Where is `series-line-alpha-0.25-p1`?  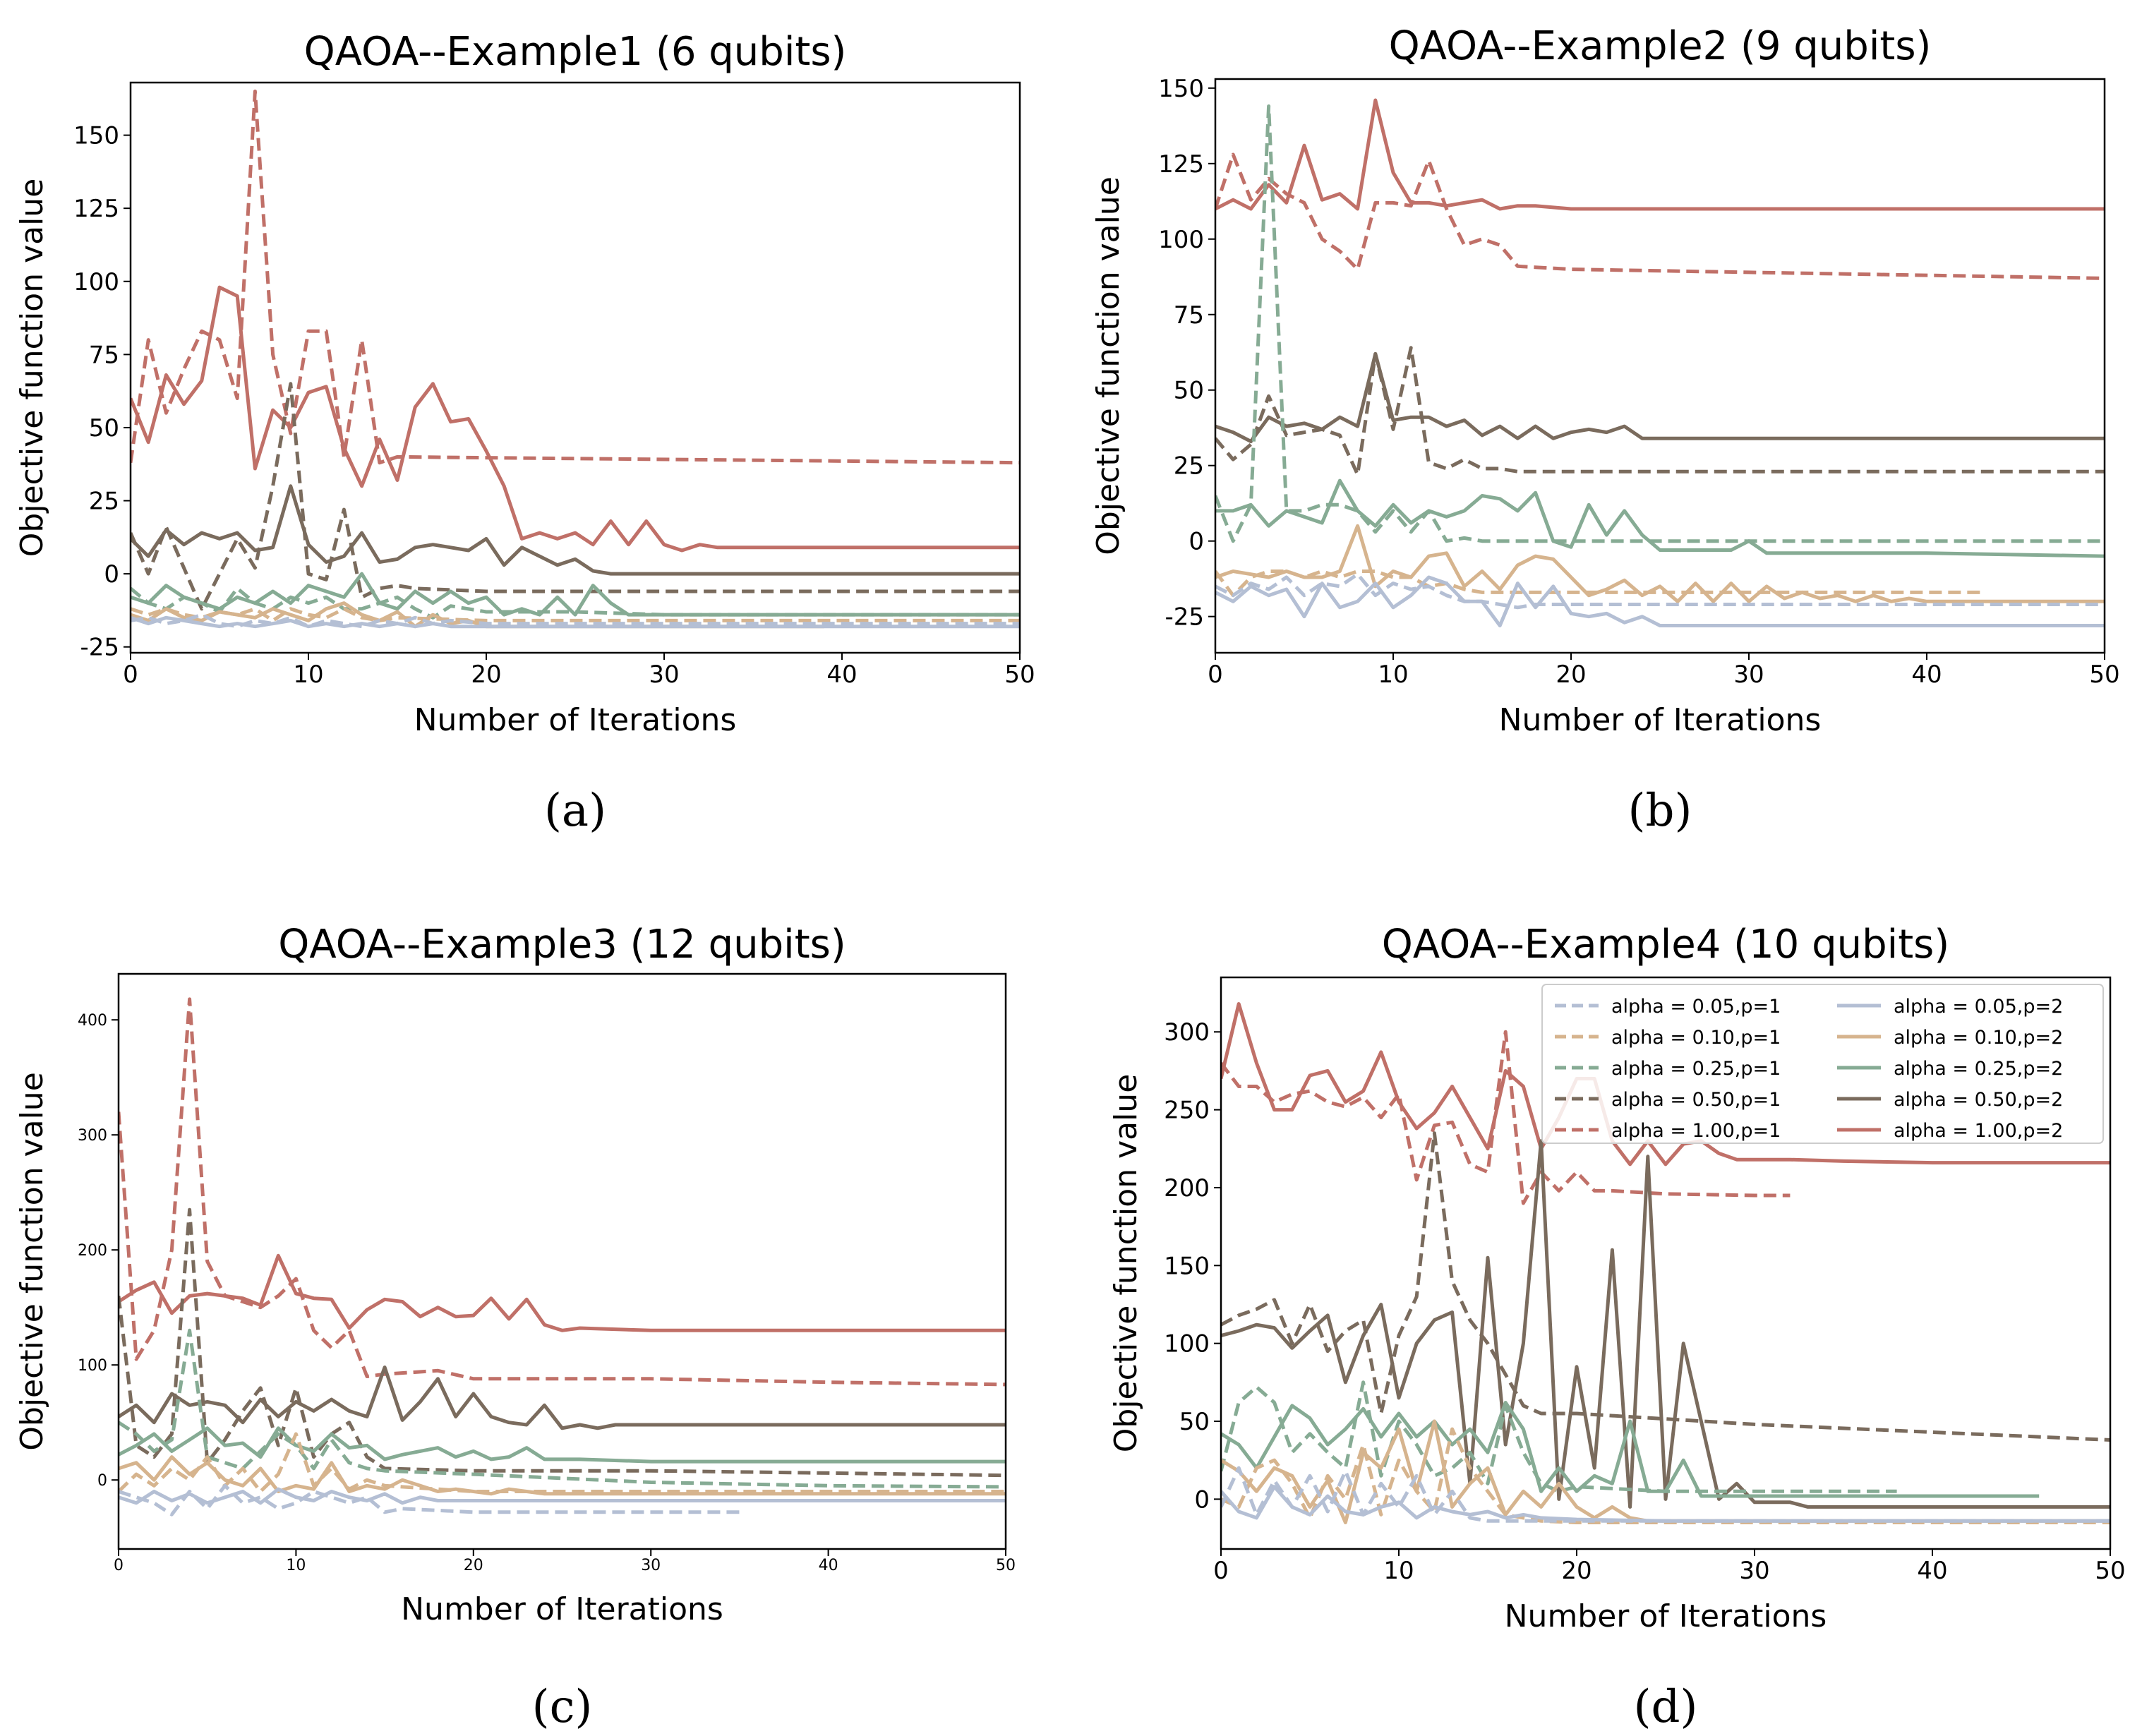
series-line-alpha-0.25-p1 is located at coordinates (562, 1408).